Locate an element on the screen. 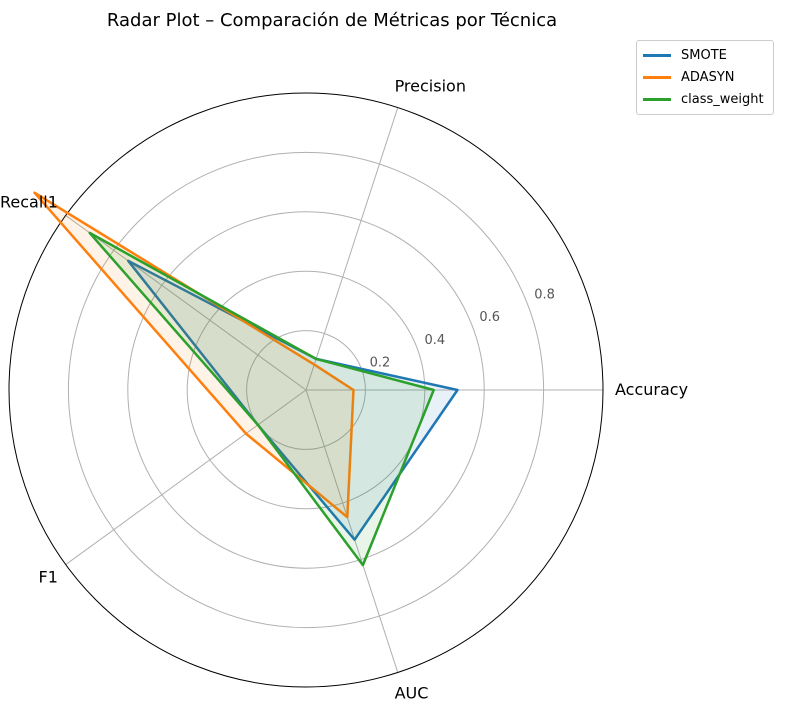 The height and width of the screenshot is (710, 785). r-tick-label: 0.6 is located at coordinates (489, 317).